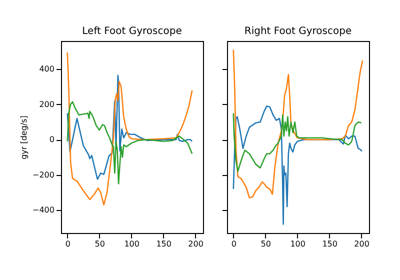 This screenshot has height=280, width=400. I want to click on y-axis-title: gyr [deg/s], so click(24, 138).